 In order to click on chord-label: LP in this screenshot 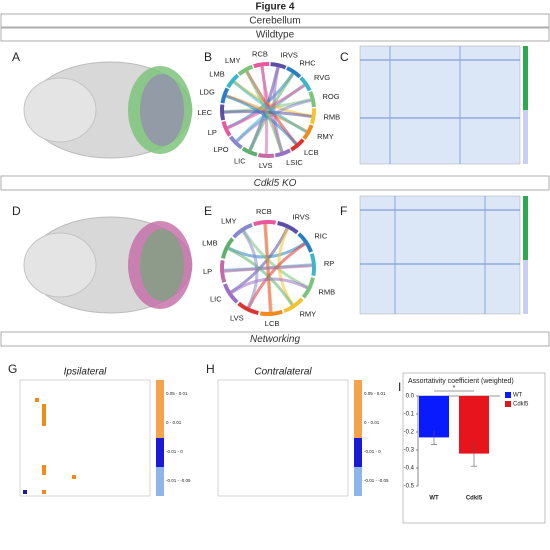, I will do `click(207, 271)`.